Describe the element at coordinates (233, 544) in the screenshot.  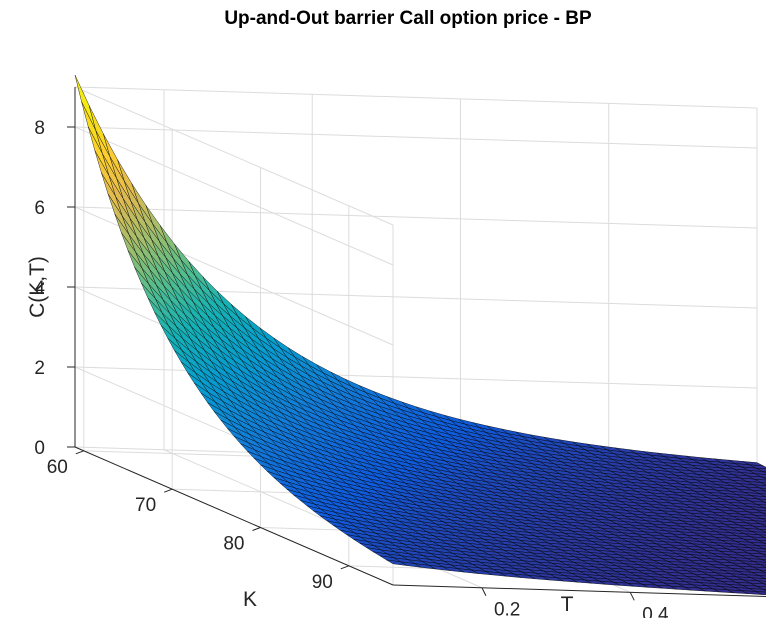
I see `k-tick-label: 80` at that location.